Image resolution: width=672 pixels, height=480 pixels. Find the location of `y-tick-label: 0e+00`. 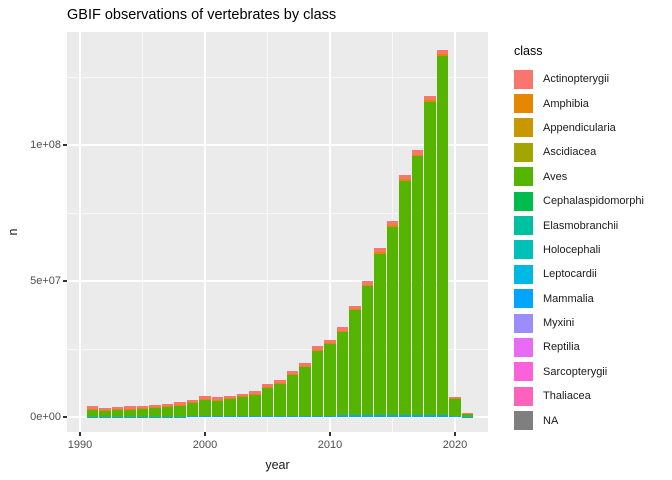

y-tick-label: 0e+00 is located at coordinates (45, 416).